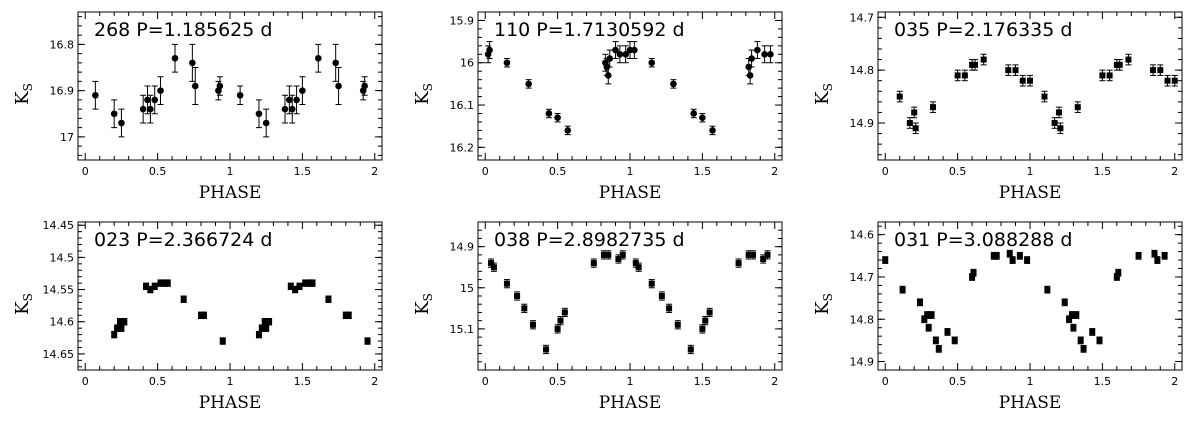 This screenshot has width=1200, height=427. Describe the element at coordinates (230, 403) in the screenshot. I see `x-axis-label: PHASE` at that location.